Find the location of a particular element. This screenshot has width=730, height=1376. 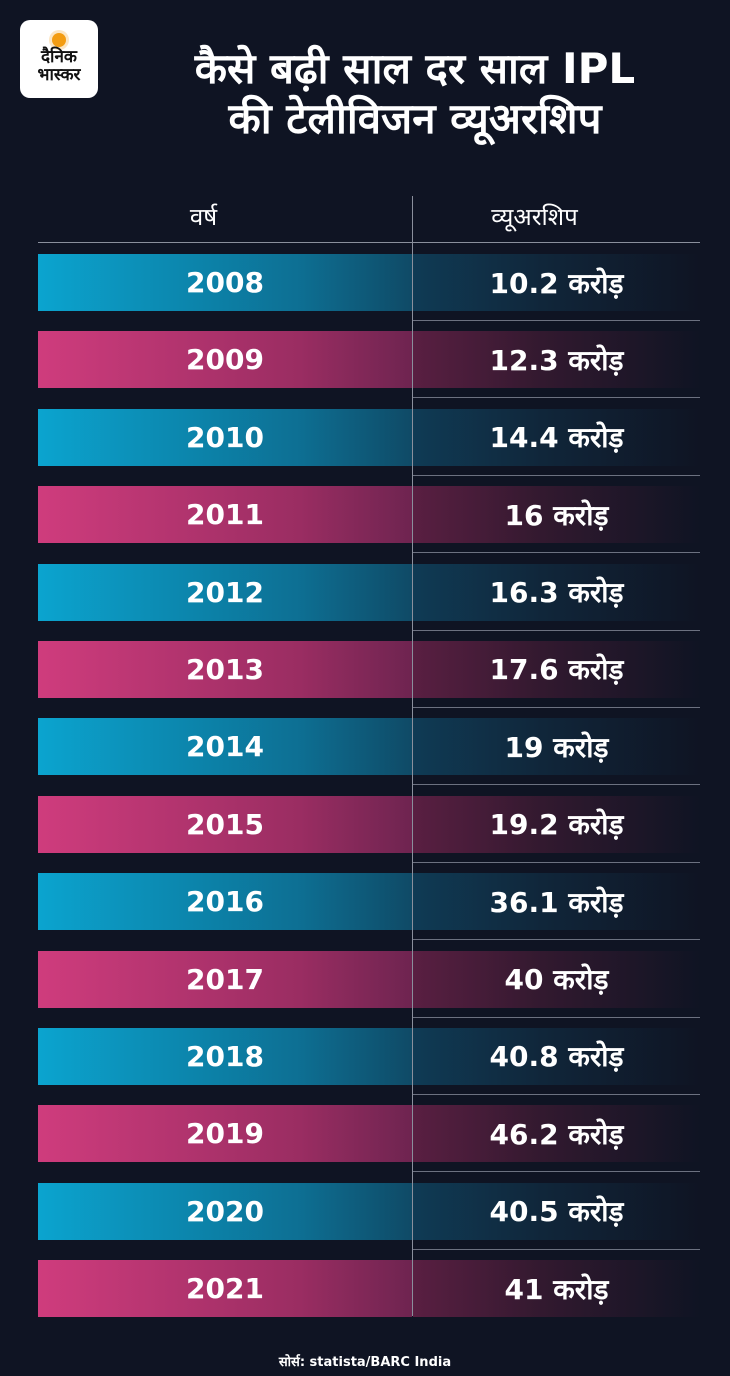

header-divider is located at coordinates (369, 242).